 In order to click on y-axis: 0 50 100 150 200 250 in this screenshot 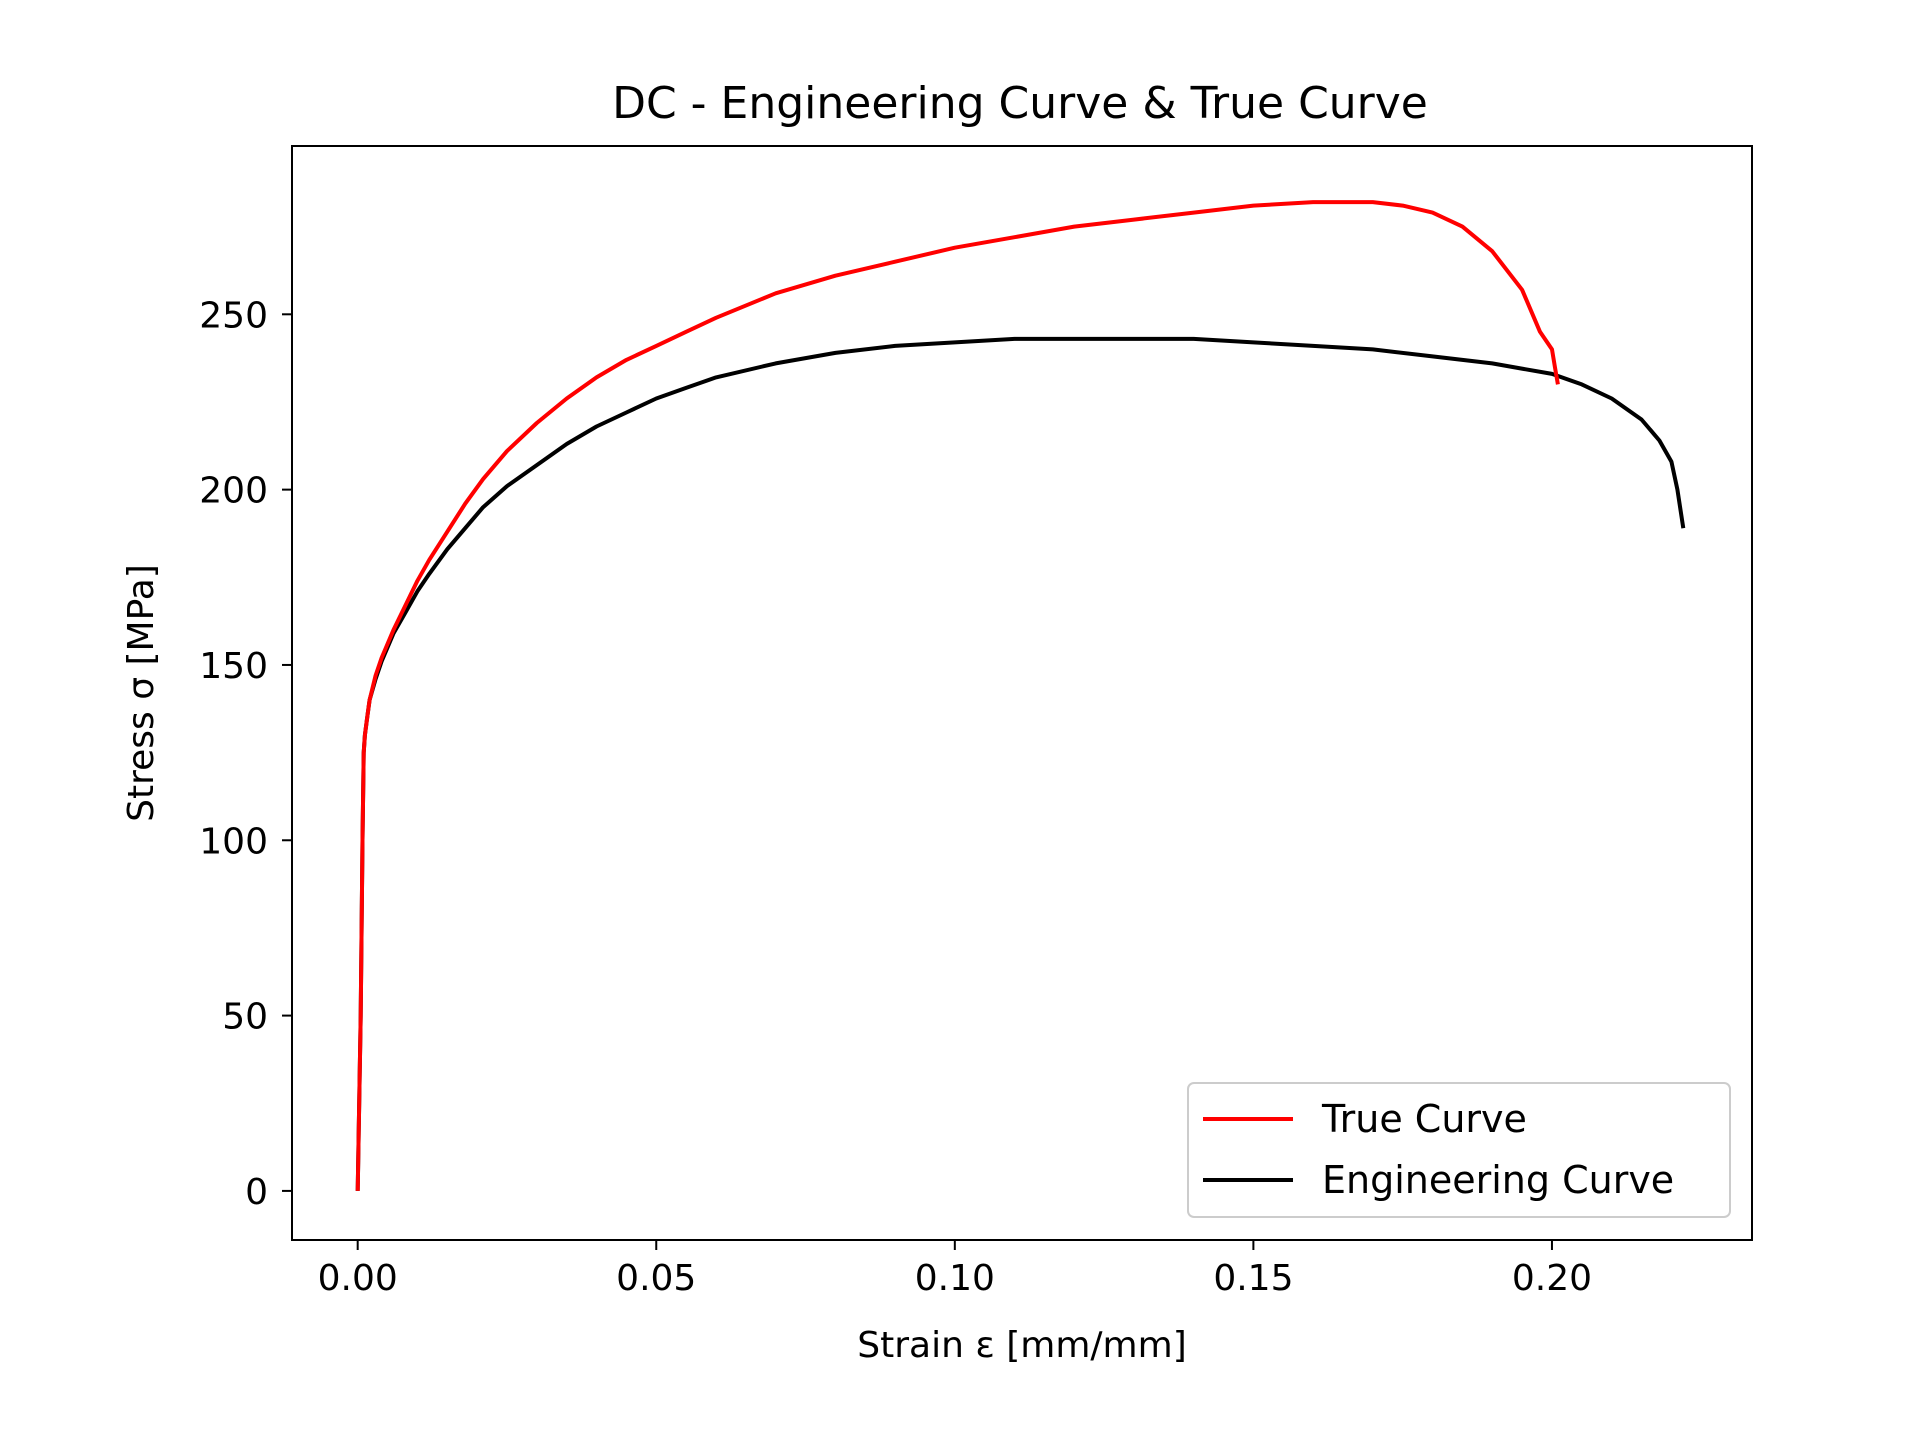, I will do `click(245, 754)`.